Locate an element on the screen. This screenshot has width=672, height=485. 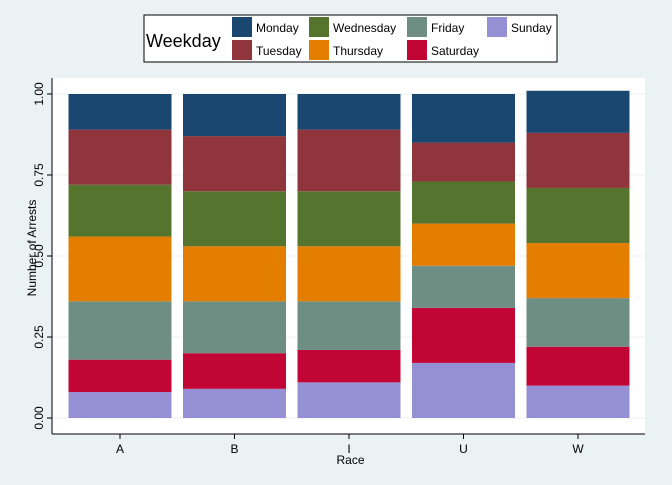
bar-I-monday is located at coordinates (349, 112).